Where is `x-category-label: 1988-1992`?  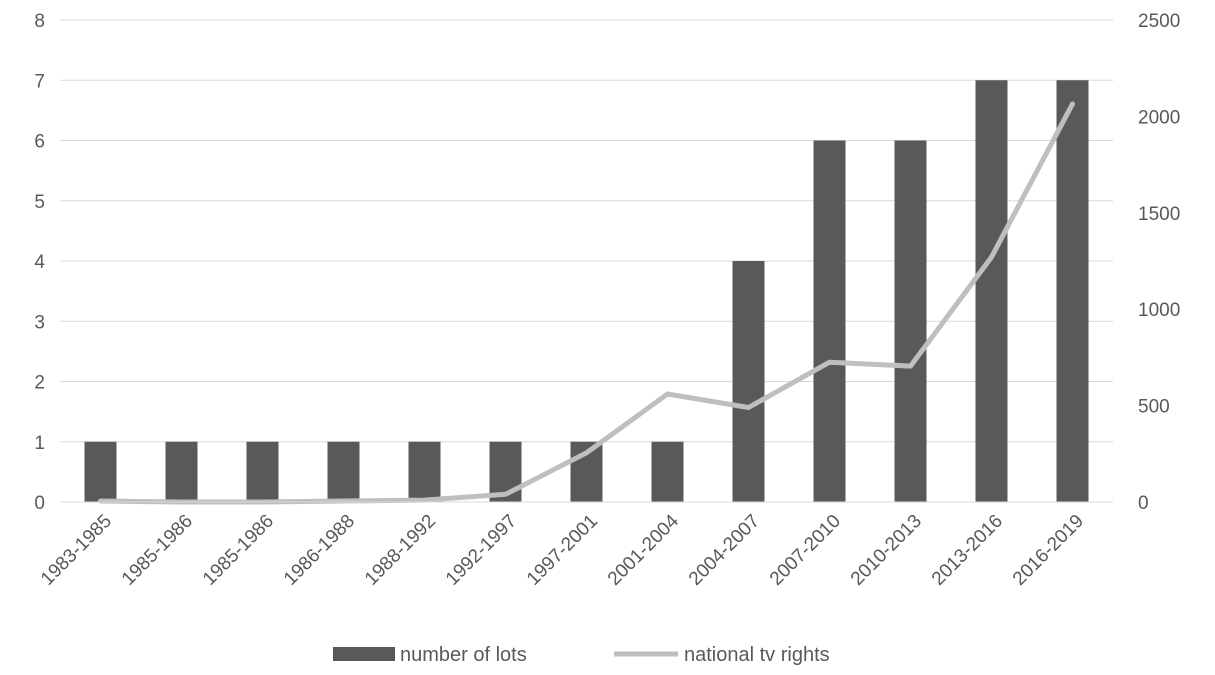 x-category-label: 1988-1992 is located at coordinates (400, 550).